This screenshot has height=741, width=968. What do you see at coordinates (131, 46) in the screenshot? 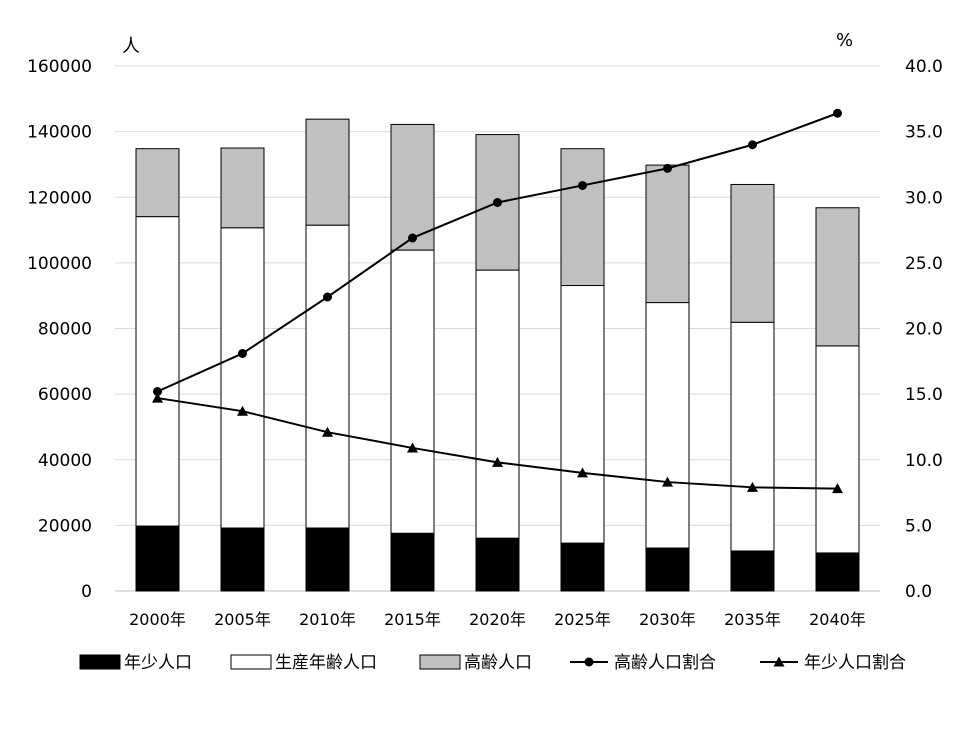
I see `left-axis-unit: 人` at bounding box center [131, 46].